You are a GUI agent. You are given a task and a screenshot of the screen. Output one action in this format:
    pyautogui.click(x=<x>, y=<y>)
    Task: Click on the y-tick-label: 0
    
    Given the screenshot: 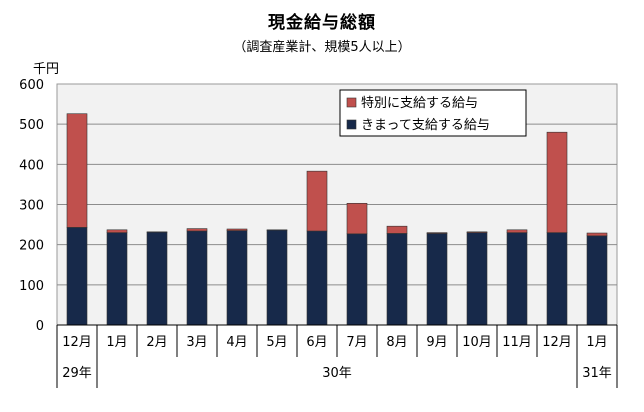 What is the action you would take?
    pyautogui.click(x=40, y=326)
    